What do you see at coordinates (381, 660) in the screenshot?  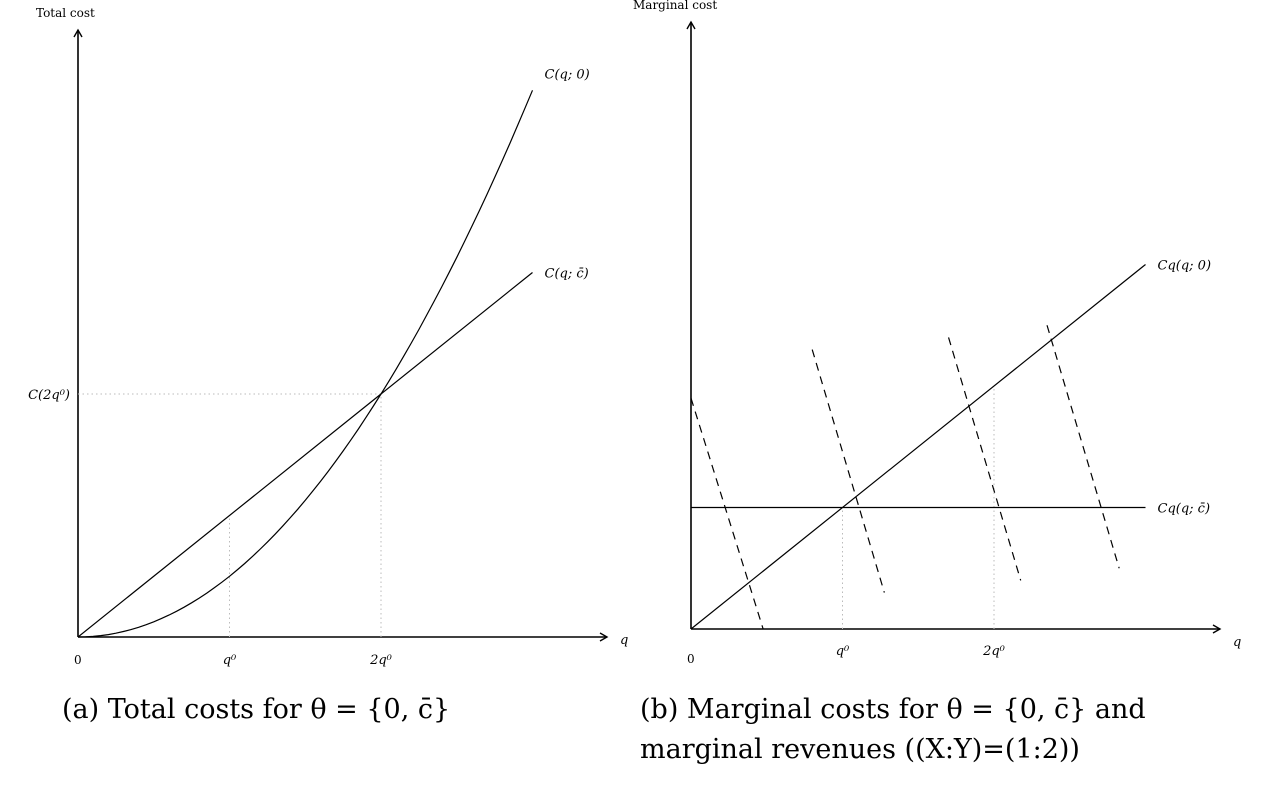 I see `x-tick-label-a-1: 2q⁰` at bounding box center [381, 660].